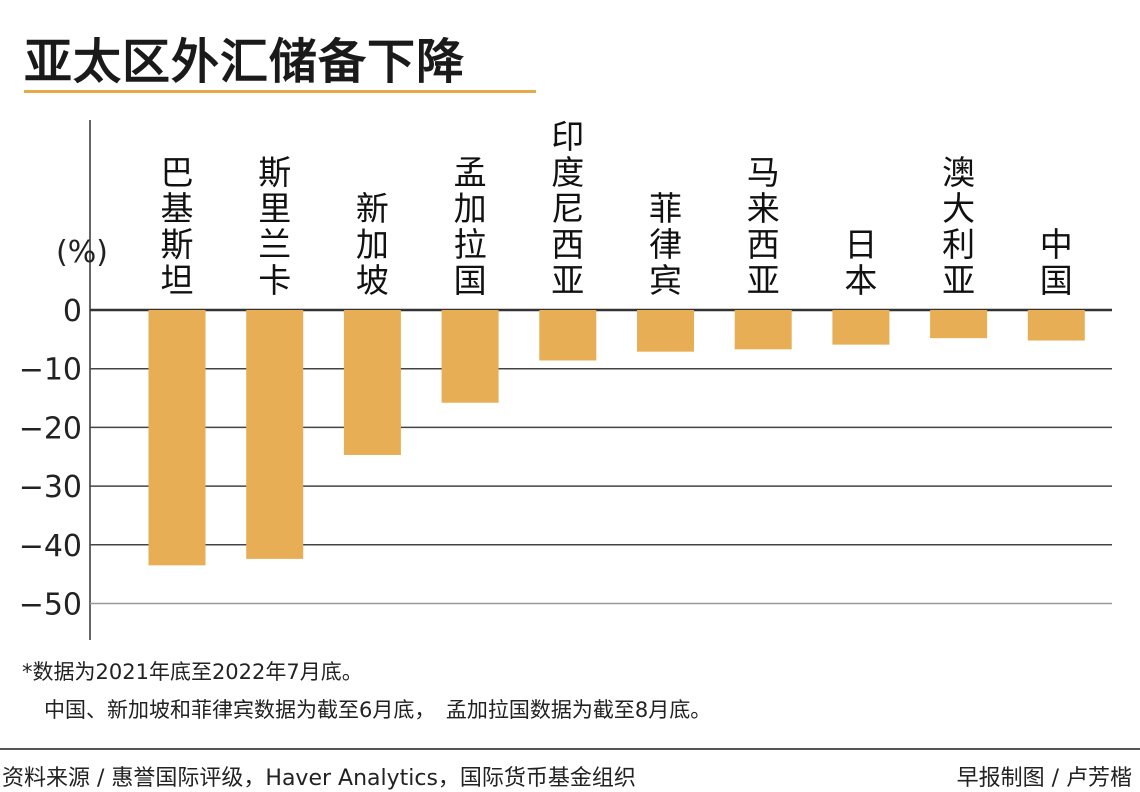 This screenshot has height=792, width=1140. What do you see at coordinates (274, 226) in the screenshot?
I see `category-label: 斯里兰卡` at bounding box center [274, 226].